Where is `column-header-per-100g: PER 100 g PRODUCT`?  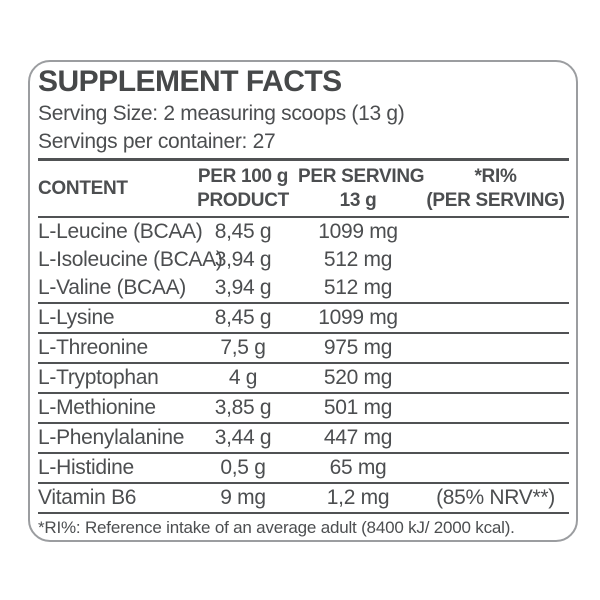 column-header-per-100g: PER 100 g PRODUCT is located at coordinates (243, 189).